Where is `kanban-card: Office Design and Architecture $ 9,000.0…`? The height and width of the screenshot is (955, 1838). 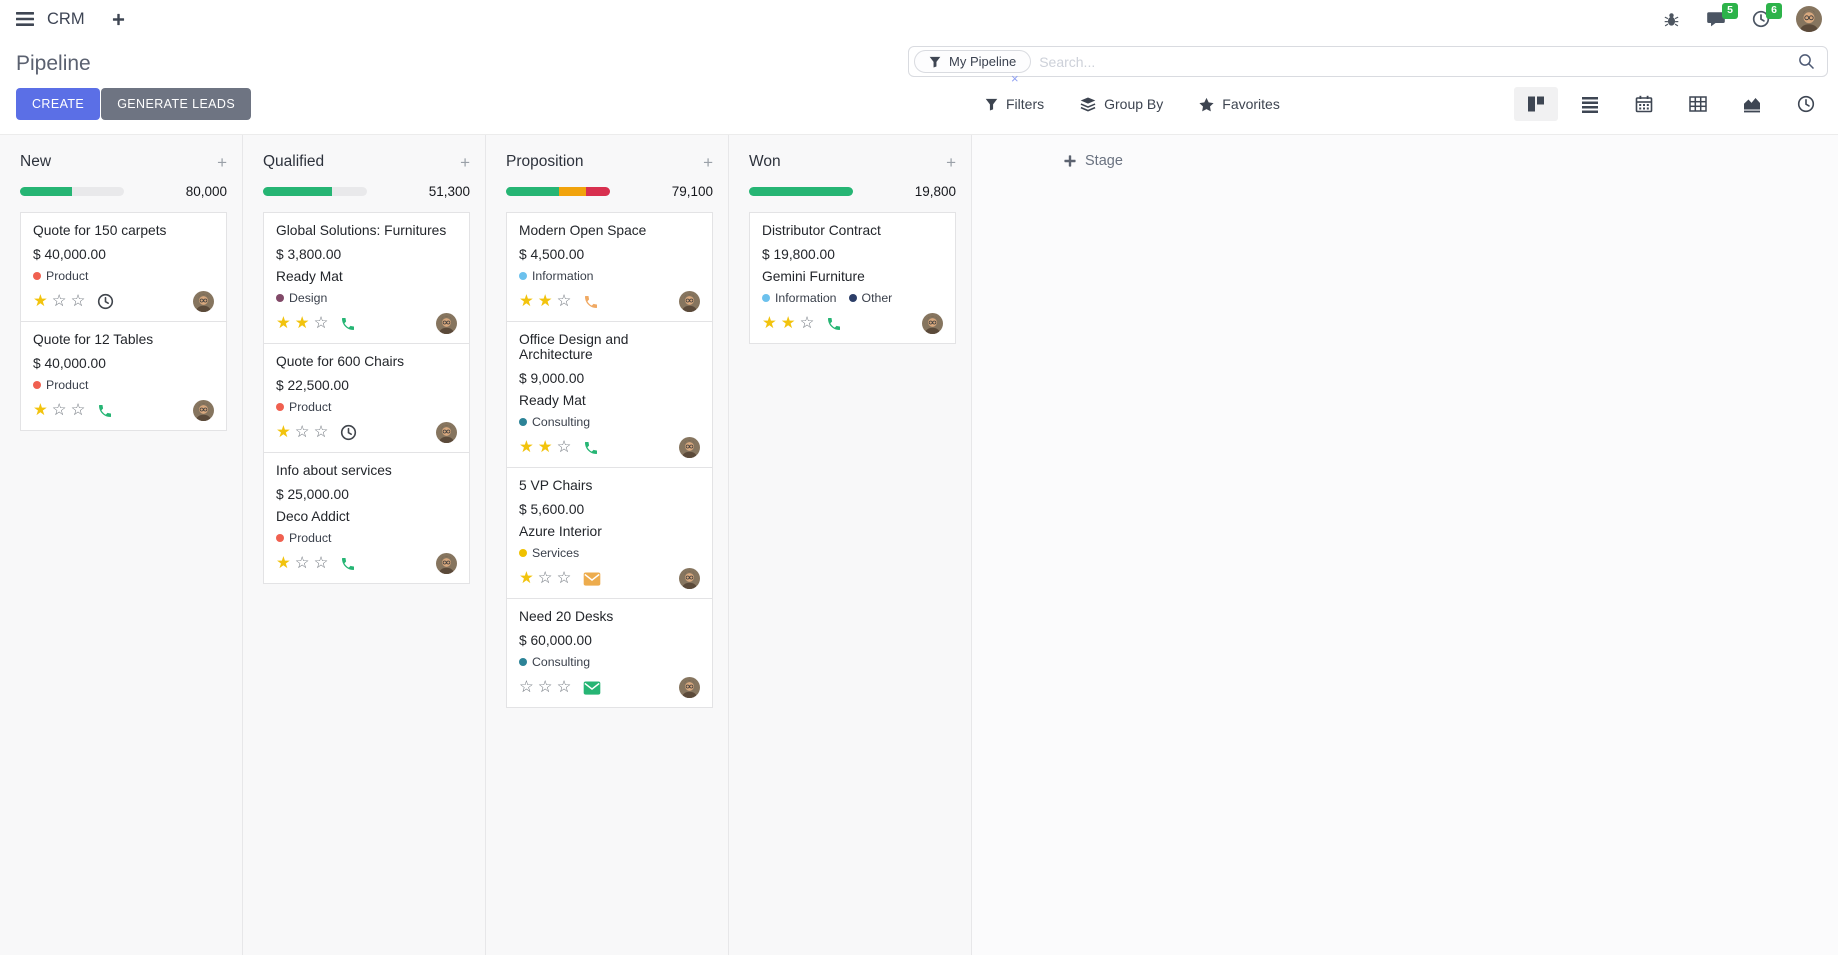 kanban-card: Office Design and Architecture $ 9,000.0… is located at coordinates (609, 394).